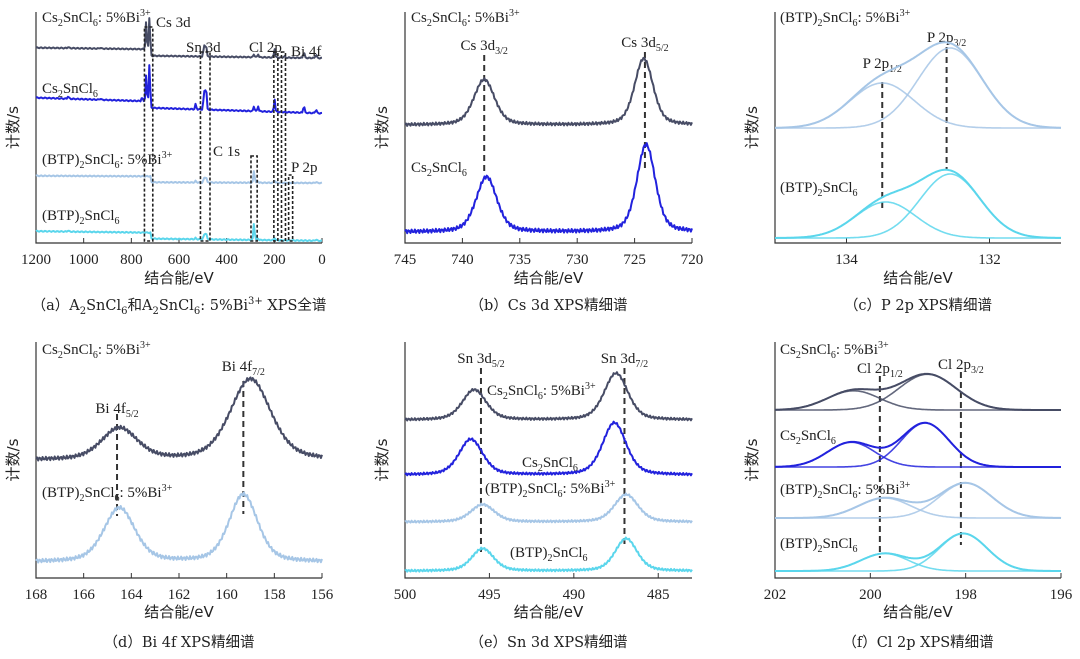  What do you see at coordinates (173, 23) in the screenshot?
I see `region-label: Cs 3d` at bounding box center [173, 23].